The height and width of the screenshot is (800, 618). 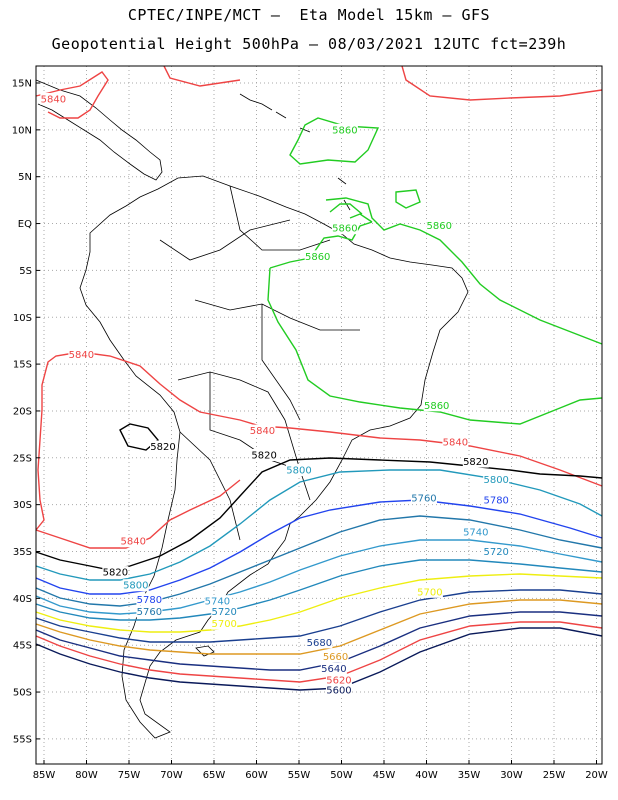 I want to click on latitude-tick-label: 10N, so click(x=22, y=130).